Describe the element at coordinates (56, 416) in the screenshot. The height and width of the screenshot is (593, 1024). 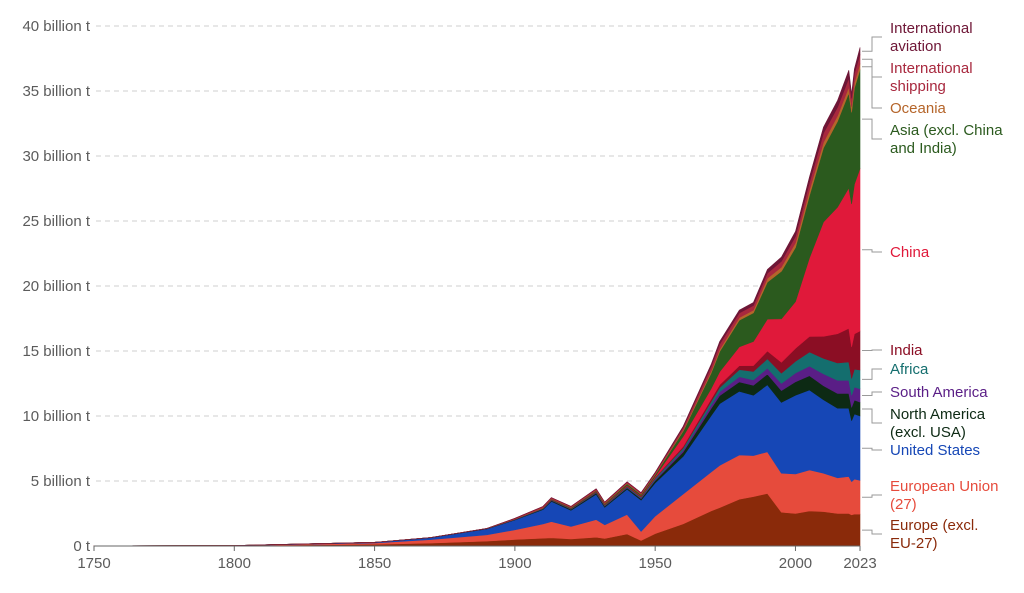
I see `y-tick-label: 10 billion t` at that location.